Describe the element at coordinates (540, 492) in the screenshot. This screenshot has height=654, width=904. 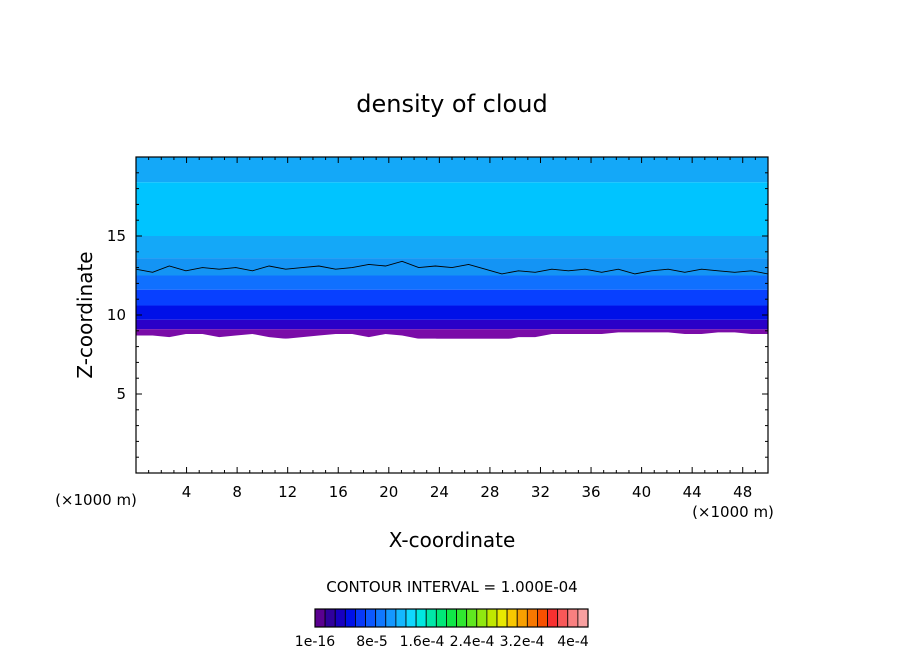
I see `x-tick-label: 32` at that location.